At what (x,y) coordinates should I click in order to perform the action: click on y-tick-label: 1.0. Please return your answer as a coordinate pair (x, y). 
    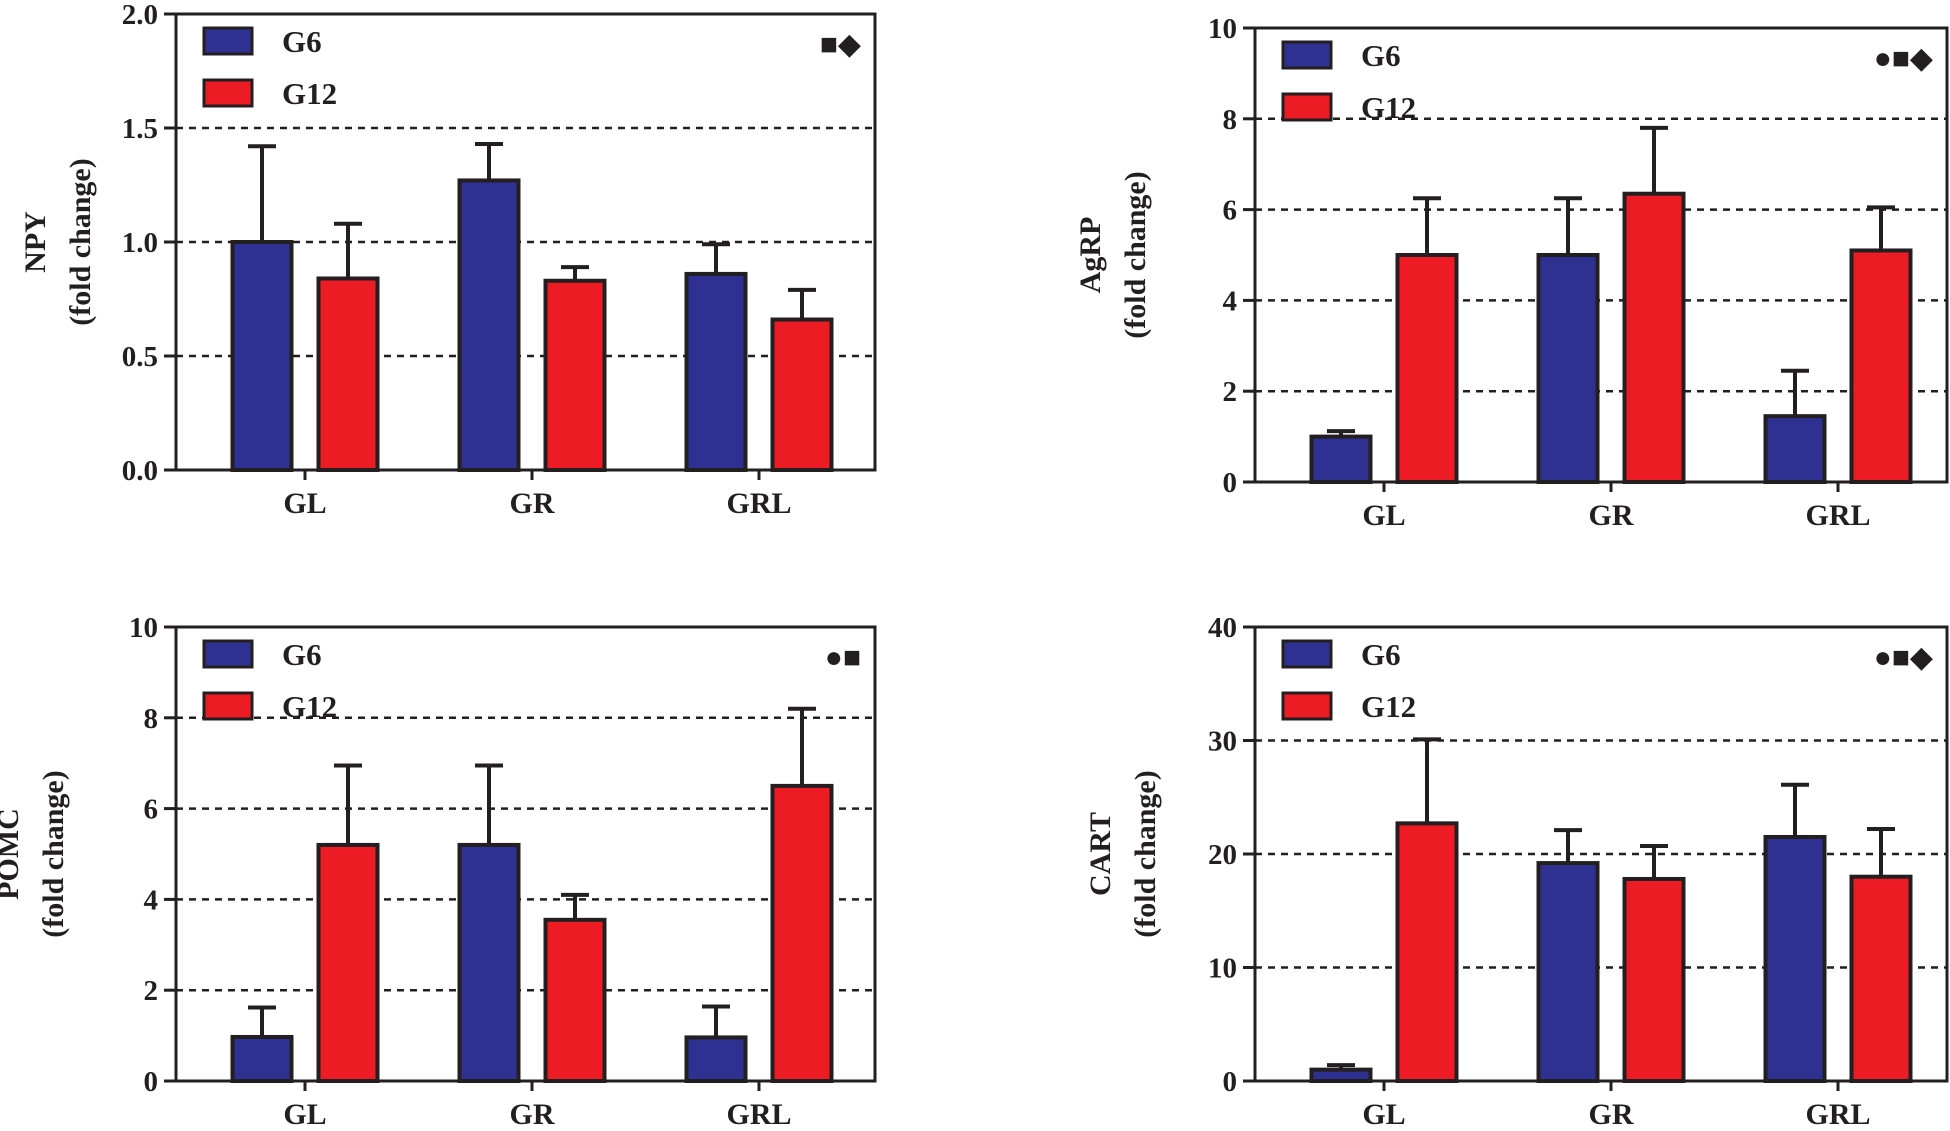
    Looking at the image, I should click on (140, 243).